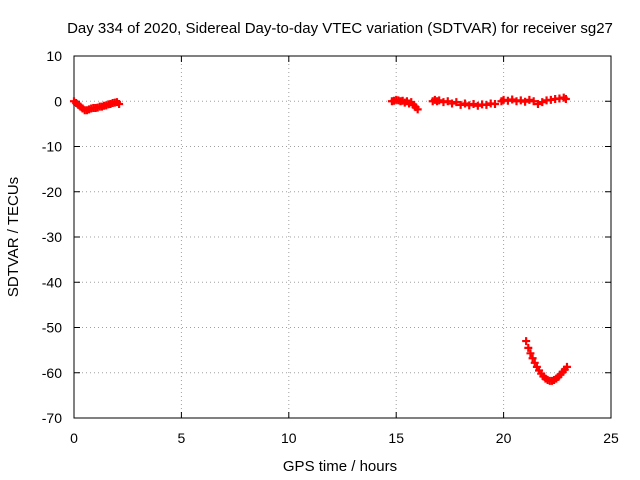  I want to click on x-tick-label: 25, so click(611, 438).